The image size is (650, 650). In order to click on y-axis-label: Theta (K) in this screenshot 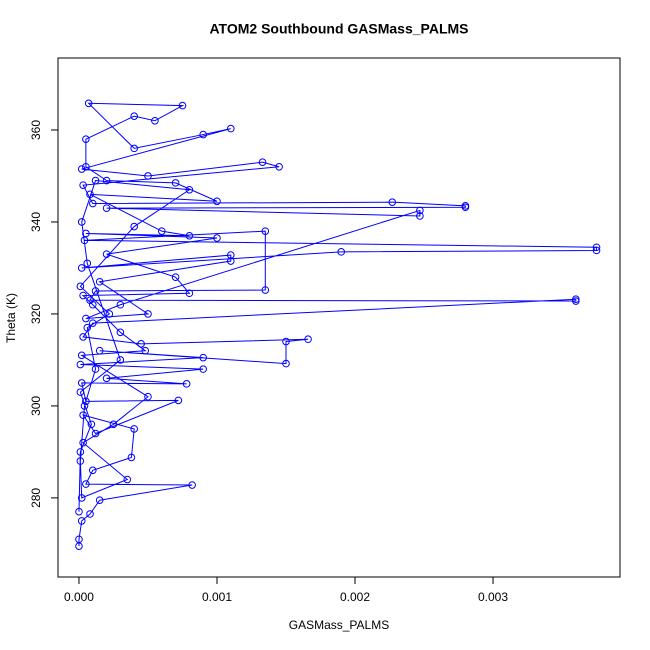, I will do `click(11, 318)`.